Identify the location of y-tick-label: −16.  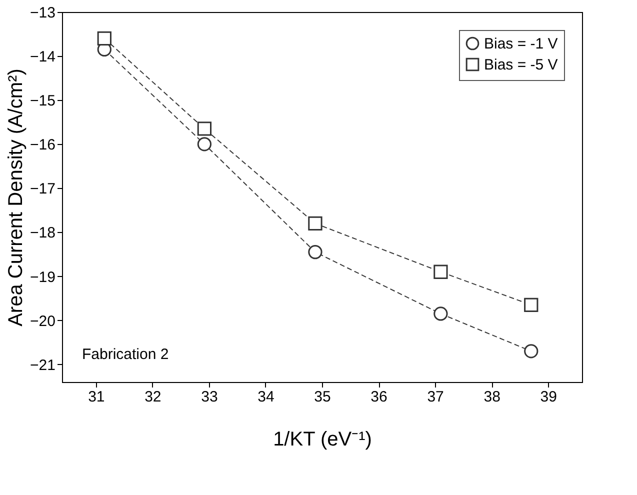
(43, 145).